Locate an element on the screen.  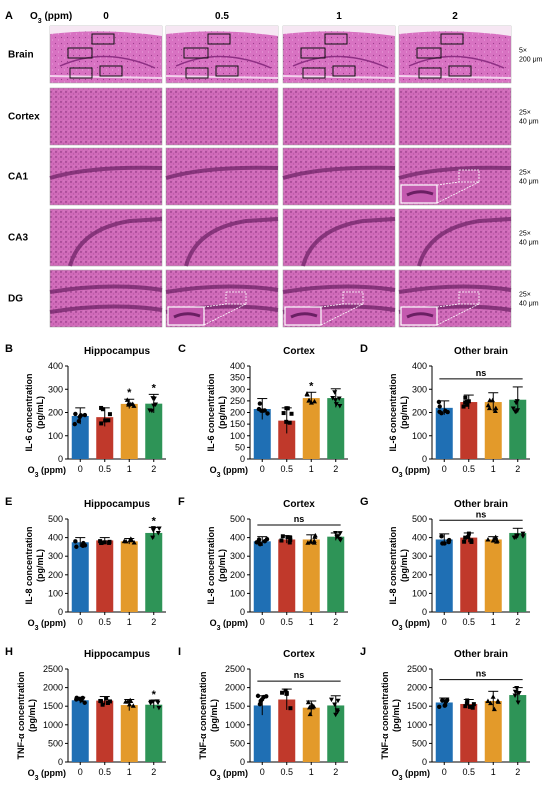
y-tick-label: 1000 is located at coordinates (53, 725).